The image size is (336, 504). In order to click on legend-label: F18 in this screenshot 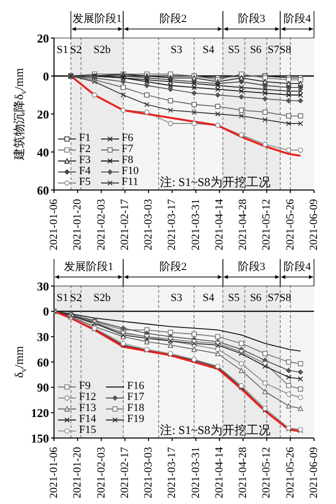, I will do `click(135, 408)`.